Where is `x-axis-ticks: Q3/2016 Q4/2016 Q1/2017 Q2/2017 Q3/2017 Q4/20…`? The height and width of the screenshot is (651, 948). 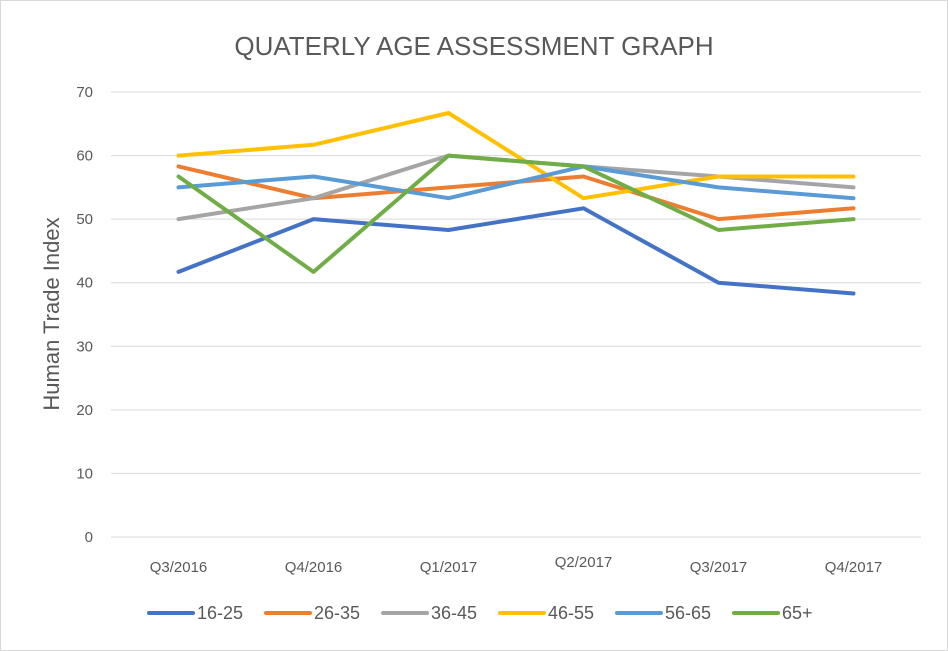
x-axis-ticks: Q3/2016 Q4/2016 Q1/2017 Q2/2017 Q3/2017 Q4/20… is located at coordinates (516, 565).